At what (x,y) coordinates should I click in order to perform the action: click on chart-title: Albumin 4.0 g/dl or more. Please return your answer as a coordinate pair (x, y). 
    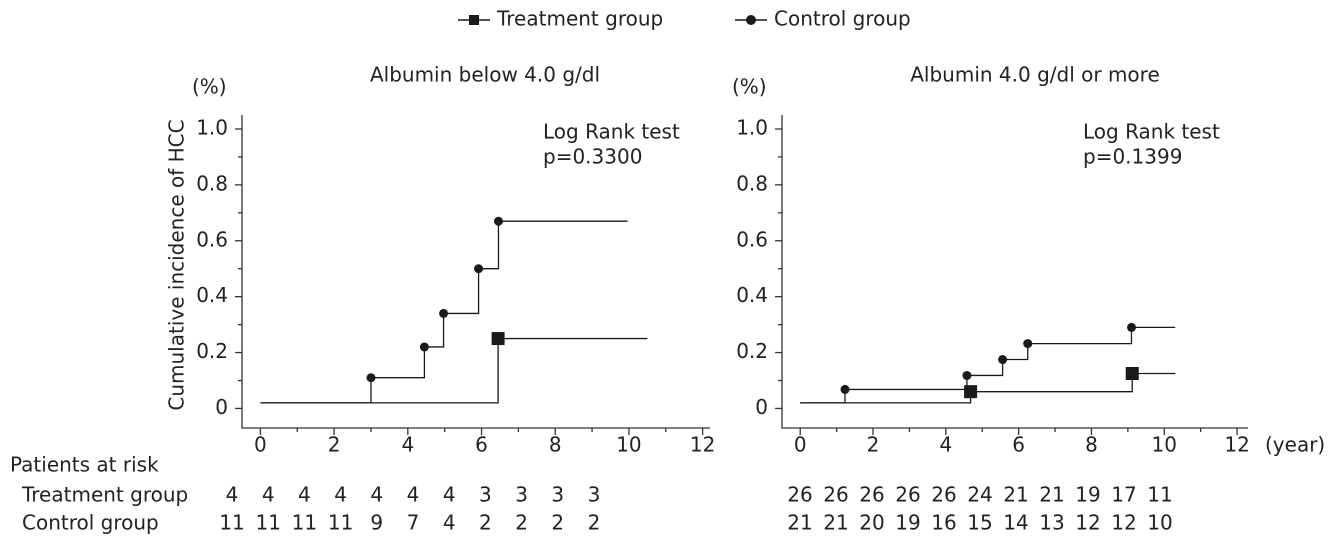
    Looking at the image, I should click on (1035, 75).